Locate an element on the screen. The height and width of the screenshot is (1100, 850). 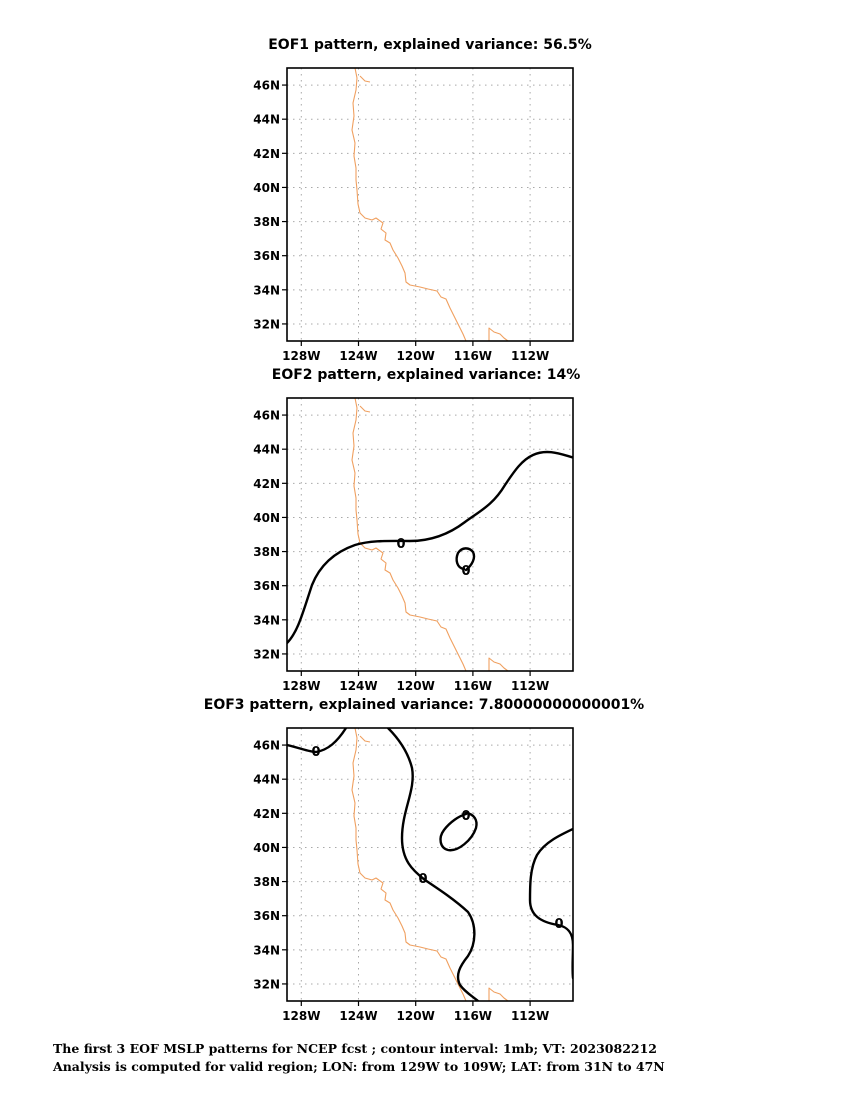
panel-title: EOF1 pattern, explained variance: 56.5% is located at coordinates (430, 45).